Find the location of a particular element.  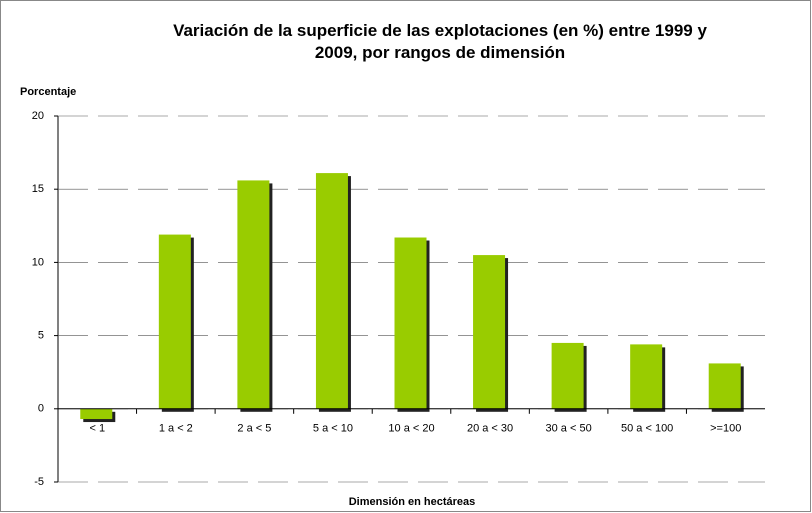

x-axis-label: Dimensión en hectáreas is located at coordinates (412, 502).